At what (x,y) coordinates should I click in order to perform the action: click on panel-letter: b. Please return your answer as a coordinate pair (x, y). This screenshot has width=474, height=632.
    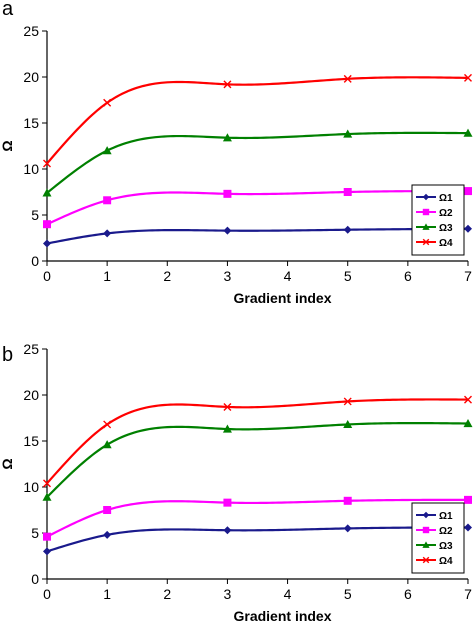
    Looking at the image, I should click on (7, 355).